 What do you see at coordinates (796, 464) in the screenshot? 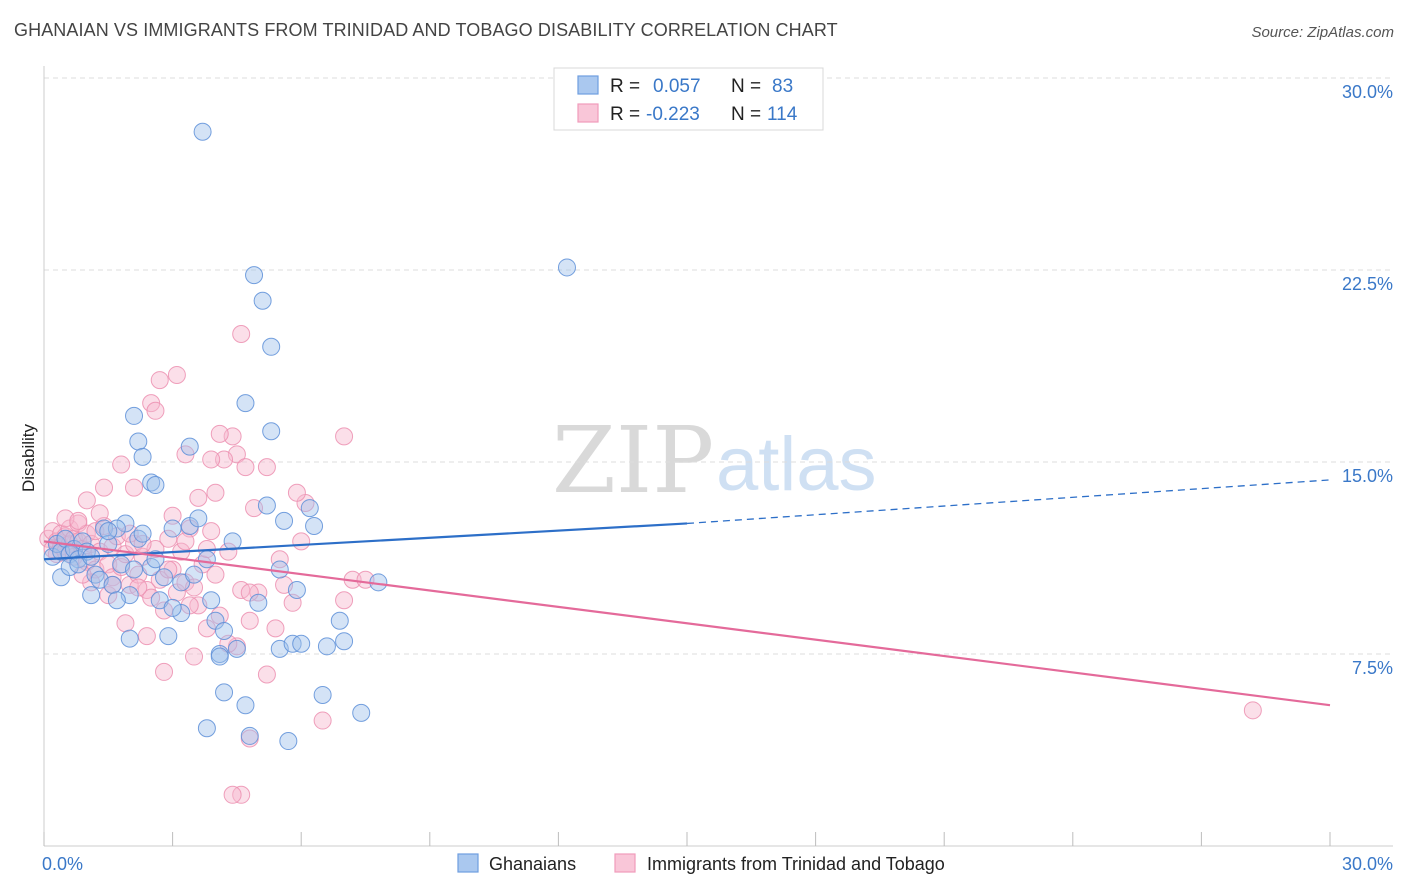
I see `watermark-atlas: atlas` at bounding box center [796, 464].